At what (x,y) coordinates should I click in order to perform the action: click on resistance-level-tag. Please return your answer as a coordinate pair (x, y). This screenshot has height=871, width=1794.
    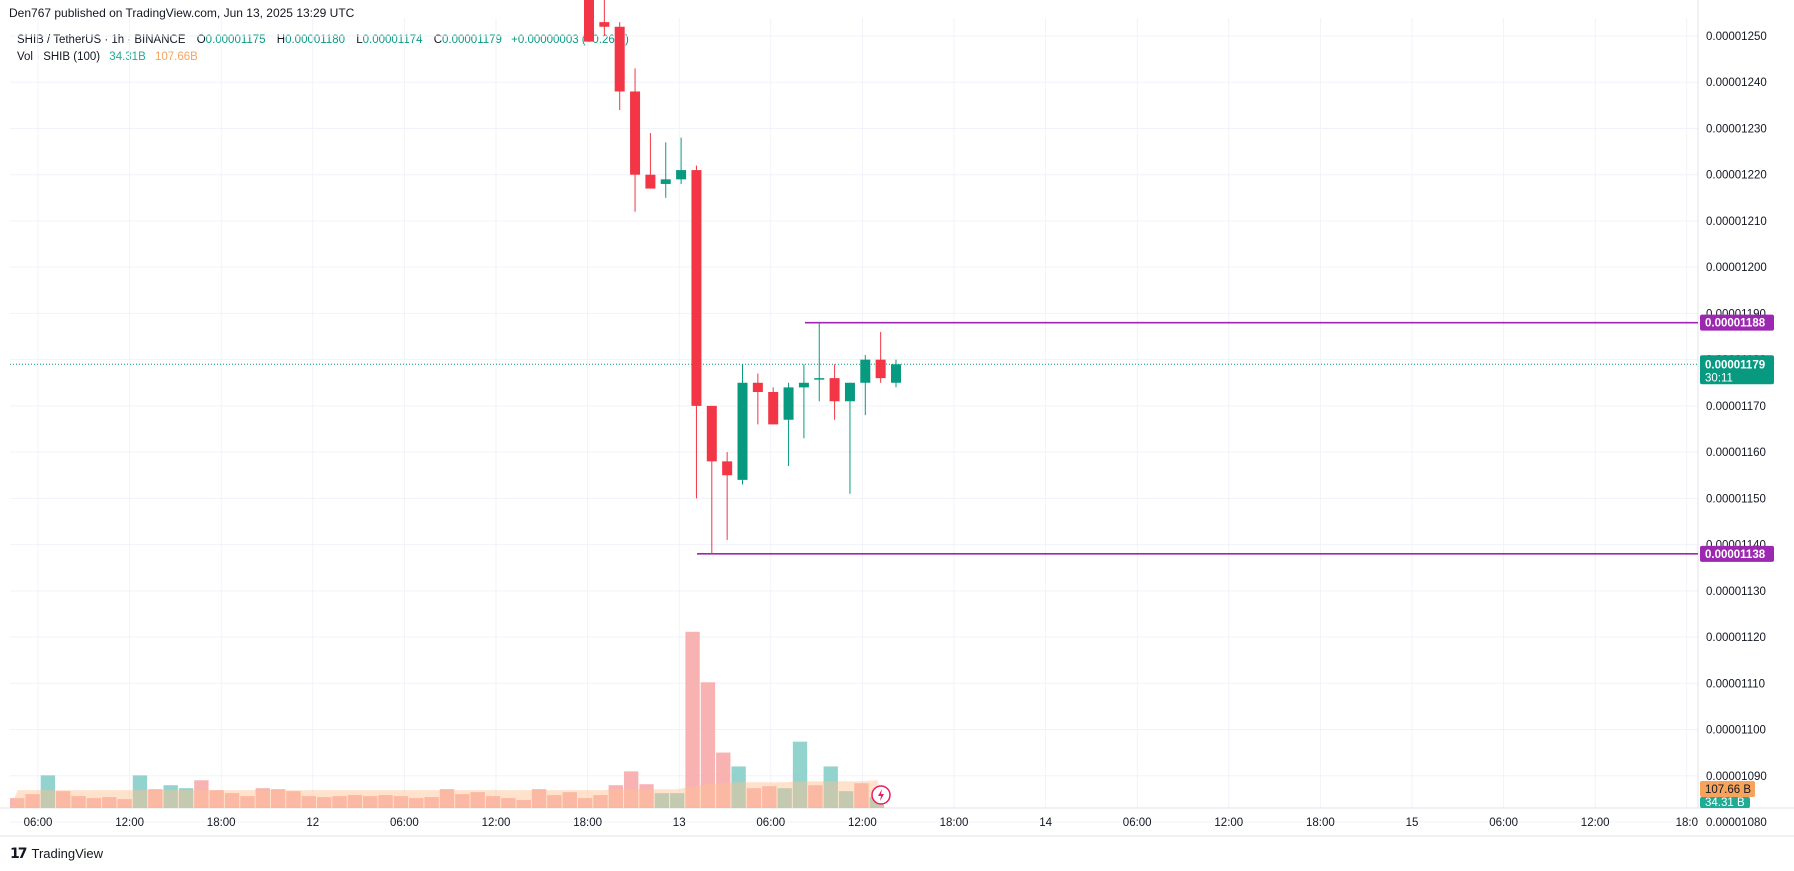
    Looking at the image, I should click on (1737, 322).